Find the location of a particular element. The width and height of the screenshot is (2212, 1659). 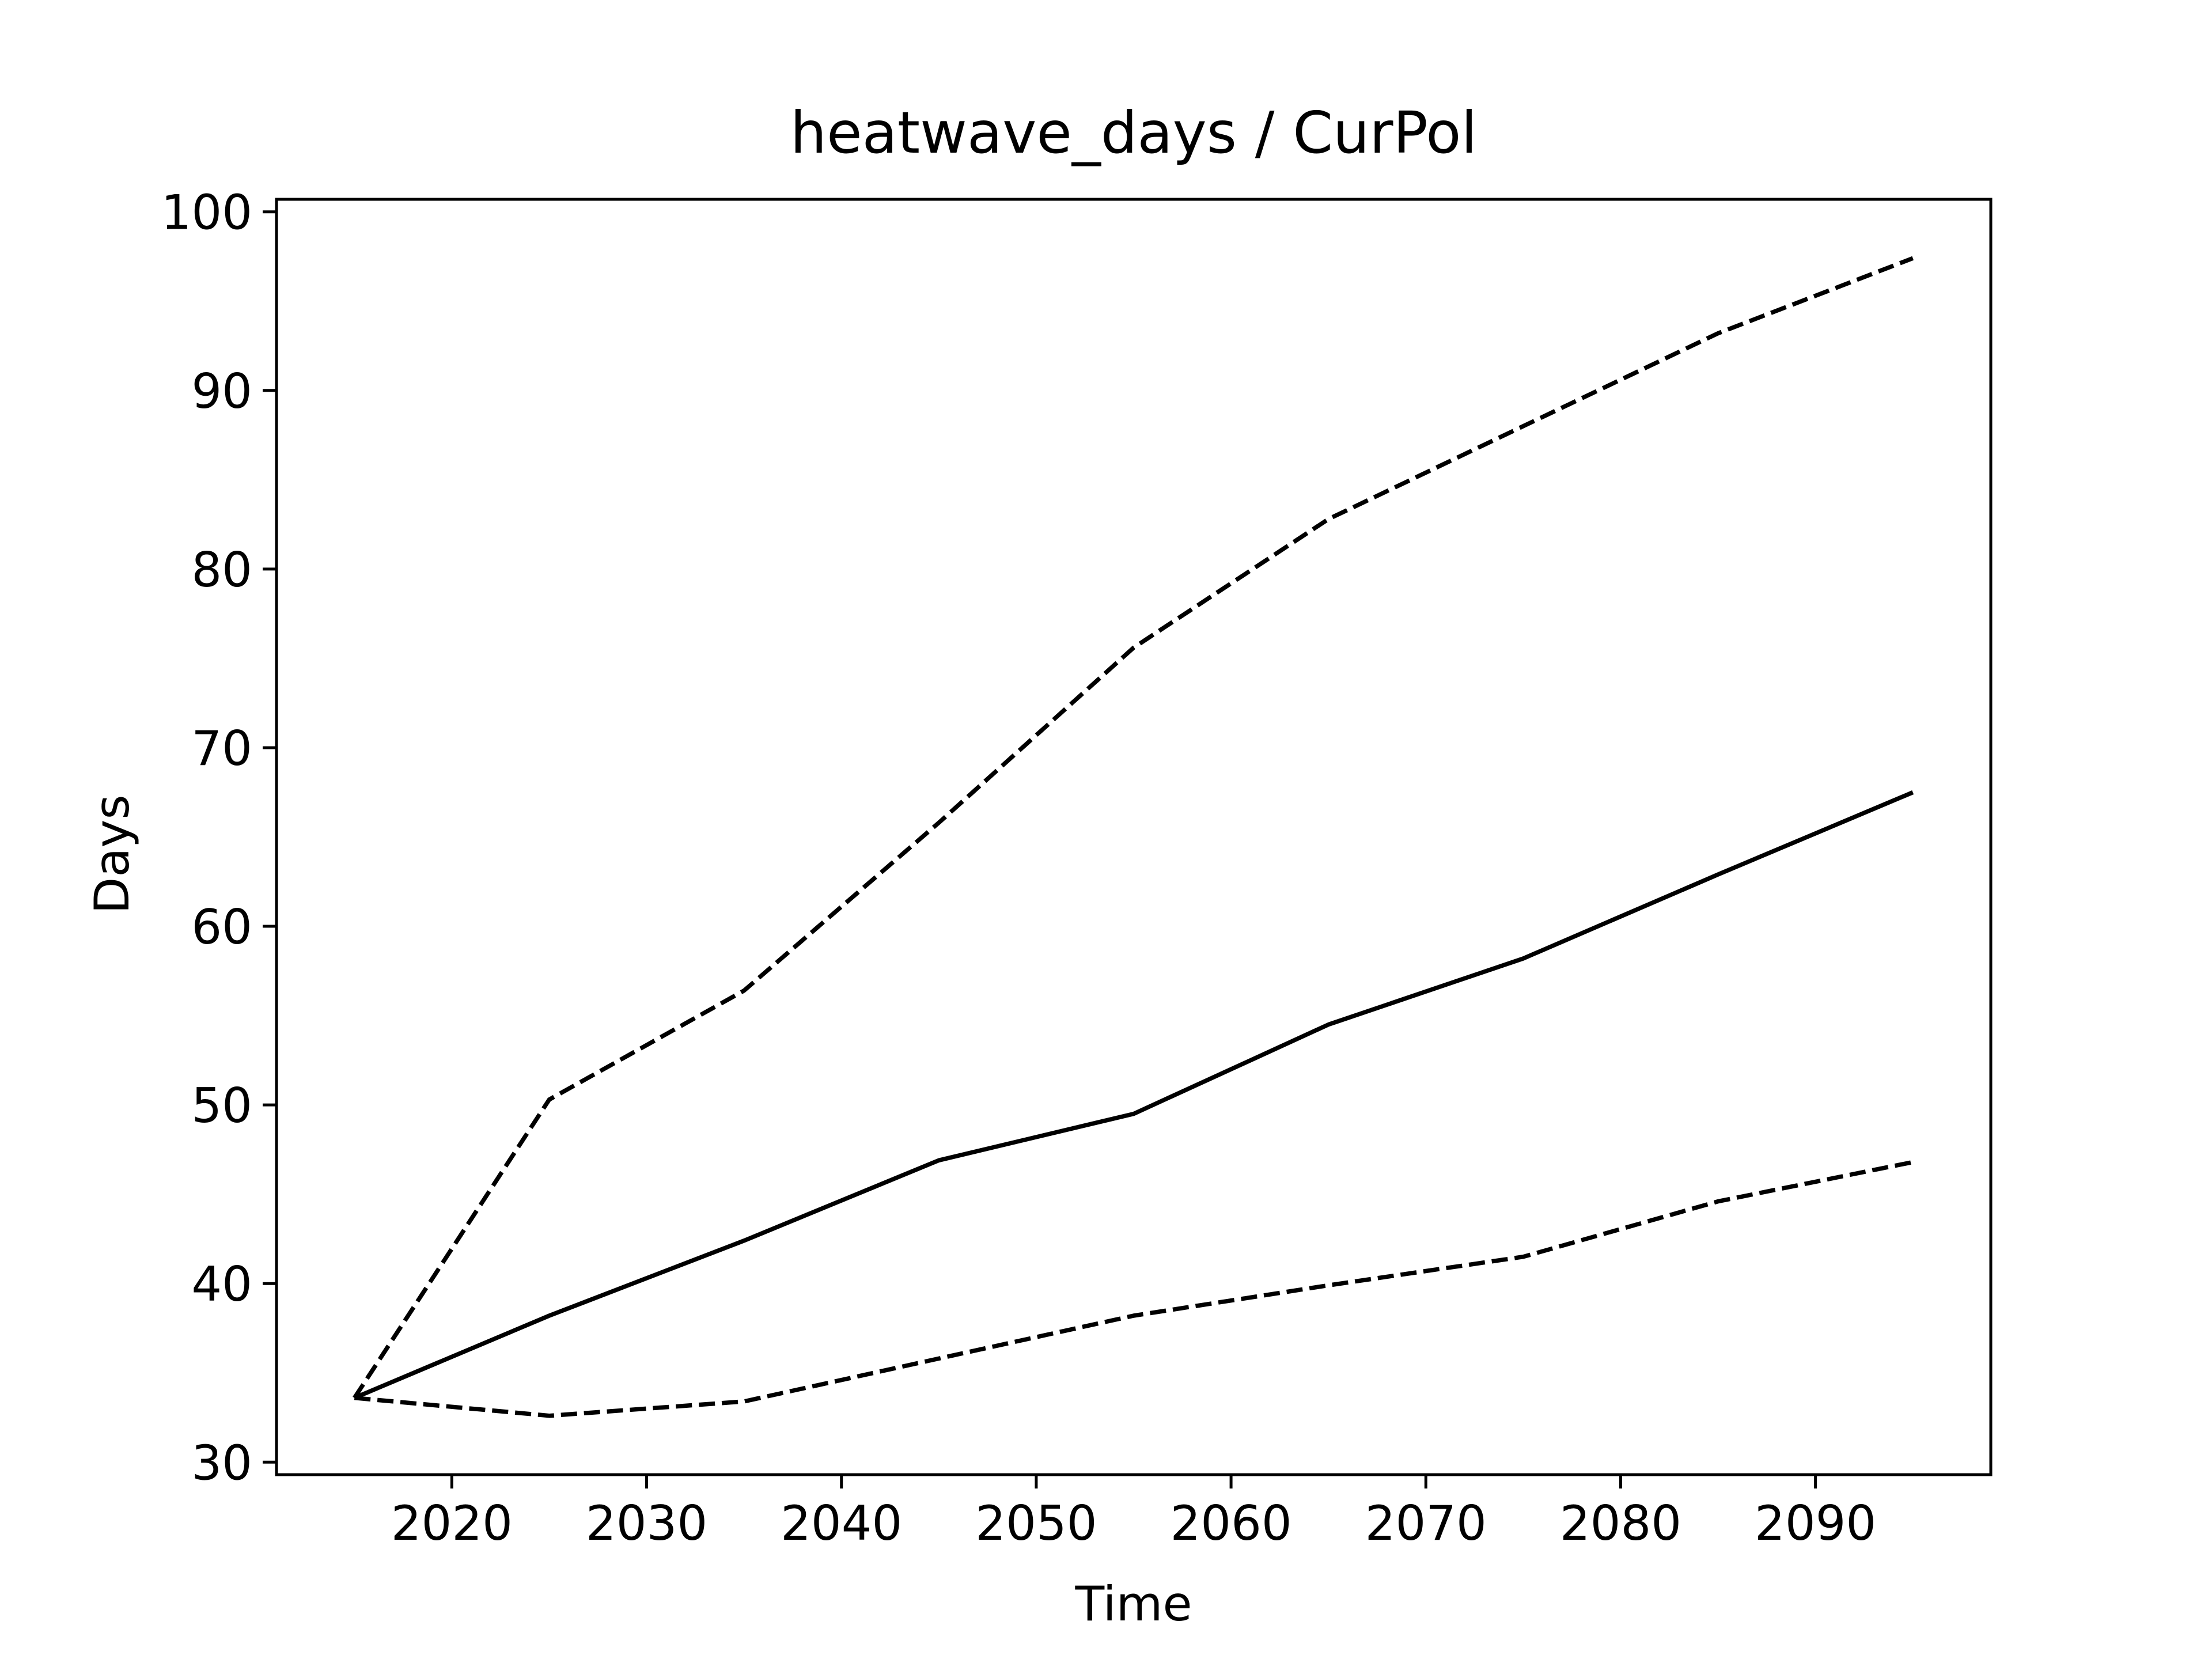

x-tick-label: 2070 is located at coordinates (1426, 1523).